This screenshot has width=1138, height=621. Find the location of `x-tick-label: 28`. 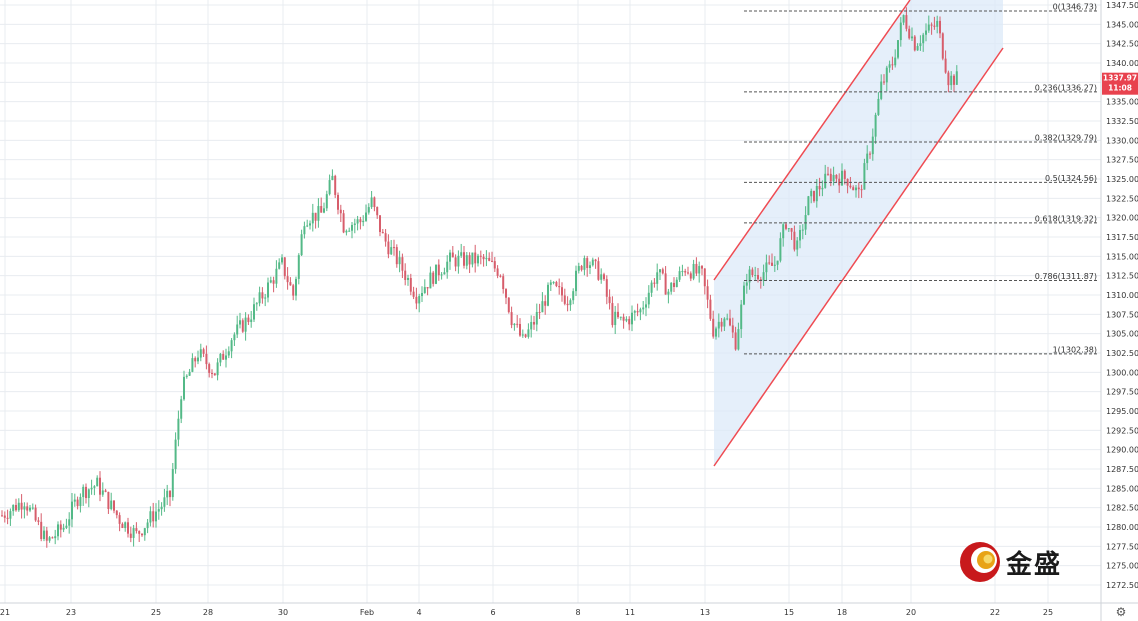

x-tick-label: 28 is located at coordinates (208, 612).